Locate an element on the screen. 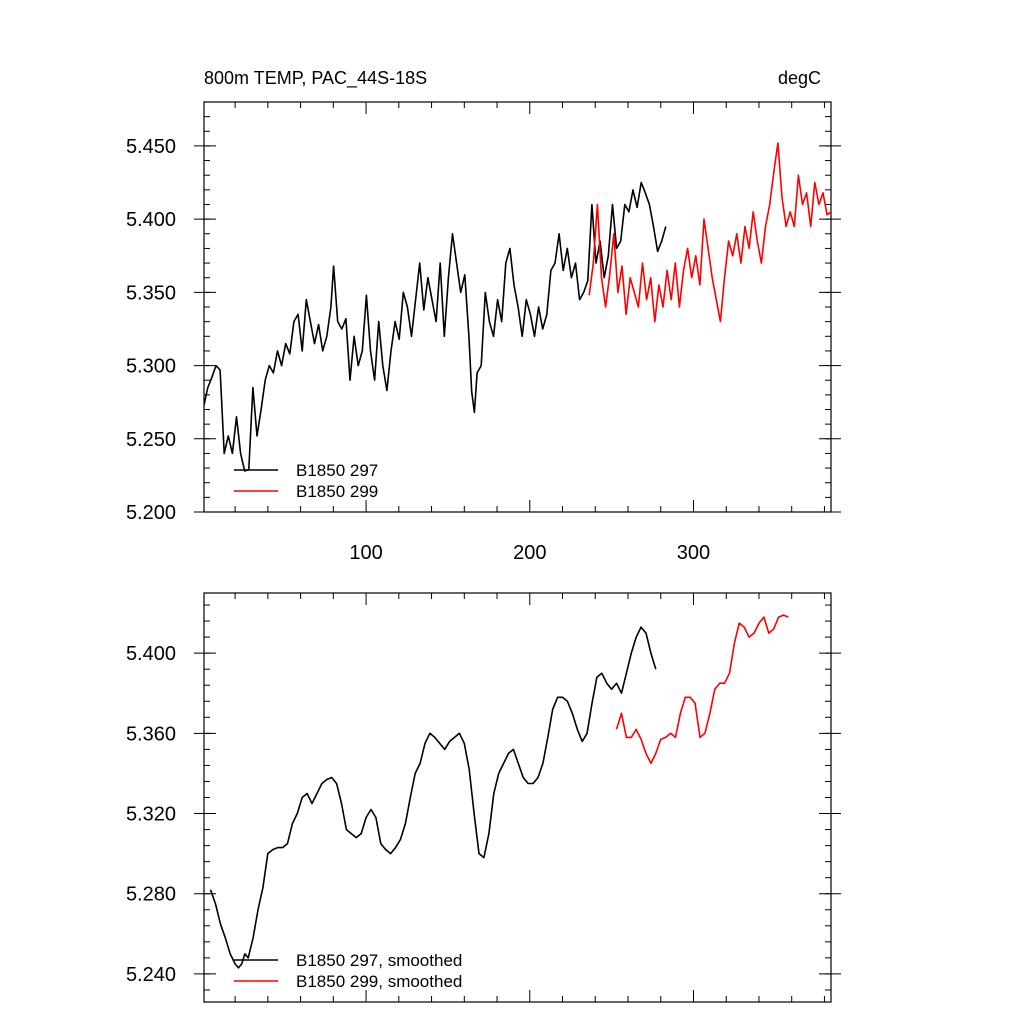 This screenshot has height=1024, width=1024. y-tick-label: 5.240 is located at coordinates (151, 975).